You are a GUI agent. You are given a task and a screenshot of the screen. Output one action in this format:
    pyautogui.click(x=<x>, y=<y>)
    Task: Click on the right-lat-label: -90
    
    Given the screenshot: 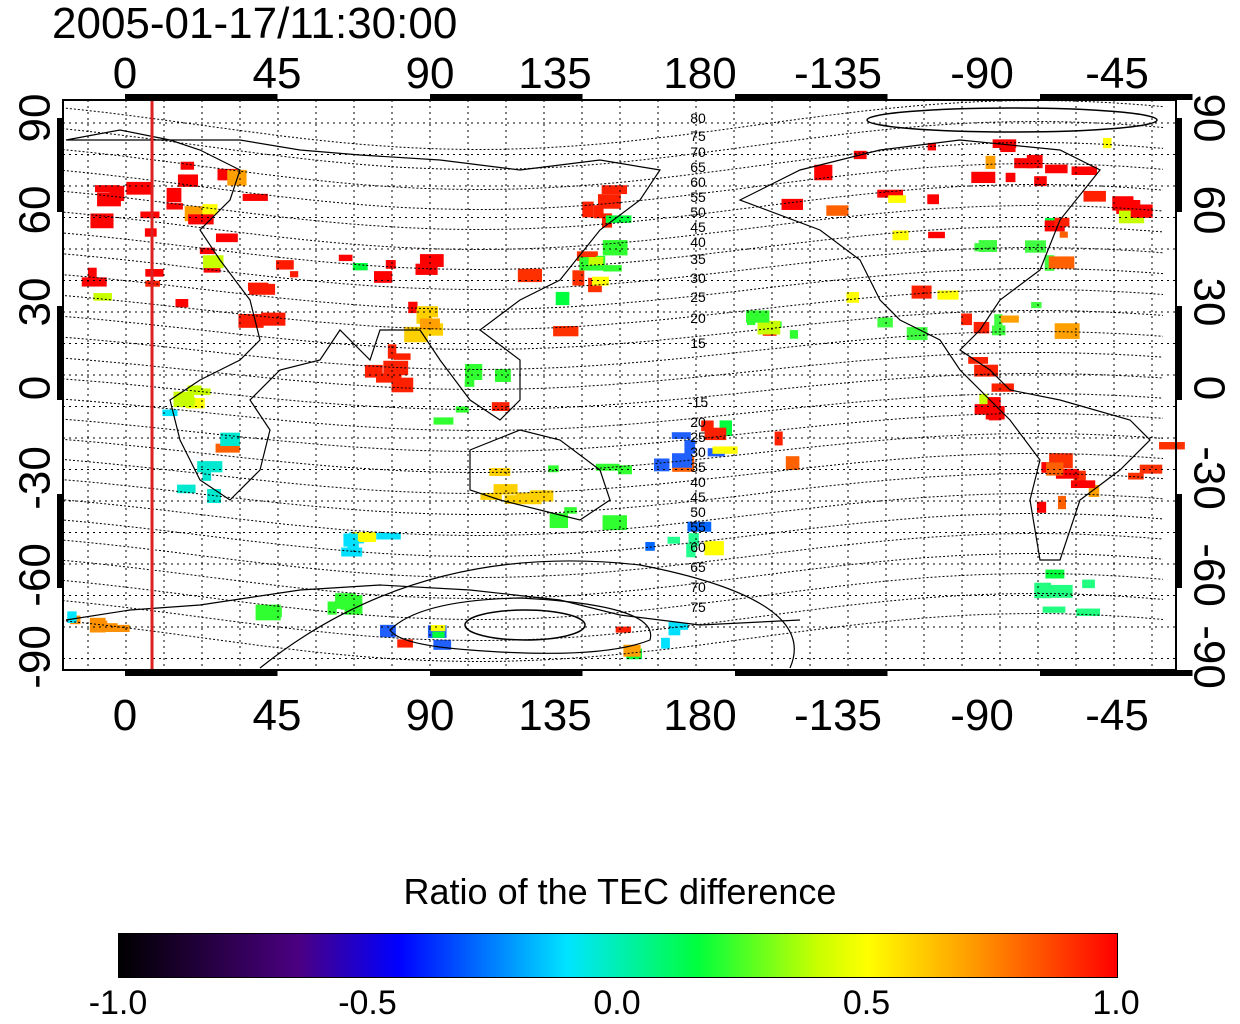 What is the action you would take?
    pyautogui.click(x=1208, y=657)
    